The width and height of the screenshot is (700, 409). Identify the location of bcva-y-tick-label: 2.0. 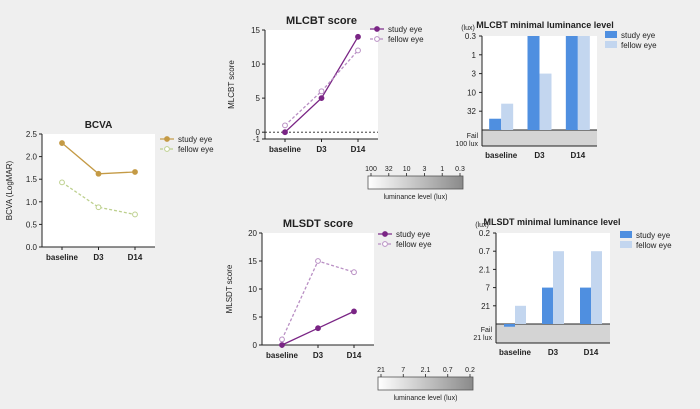
(32, 157).